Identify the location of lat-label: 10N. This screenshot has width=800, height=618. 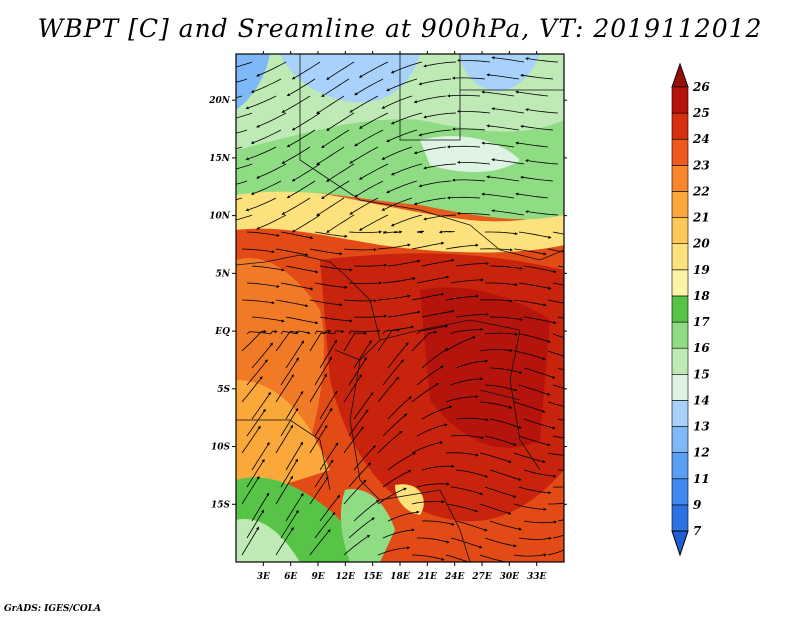
(220, 217).